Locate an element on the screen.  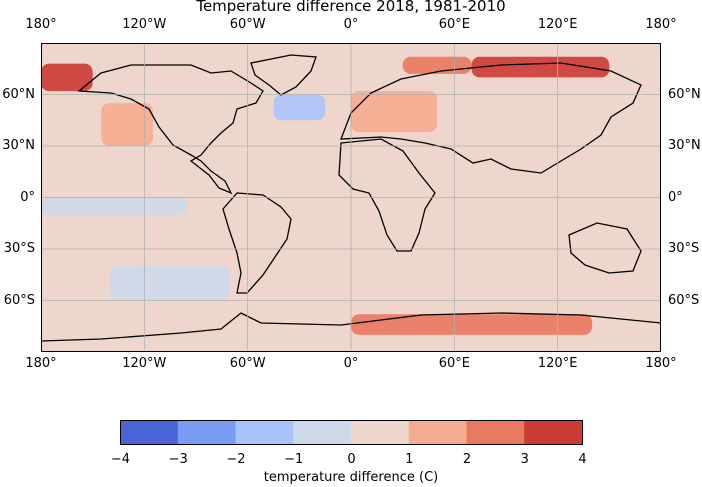
lat-tick-left: 30°S is located at coordinates (19, 248).